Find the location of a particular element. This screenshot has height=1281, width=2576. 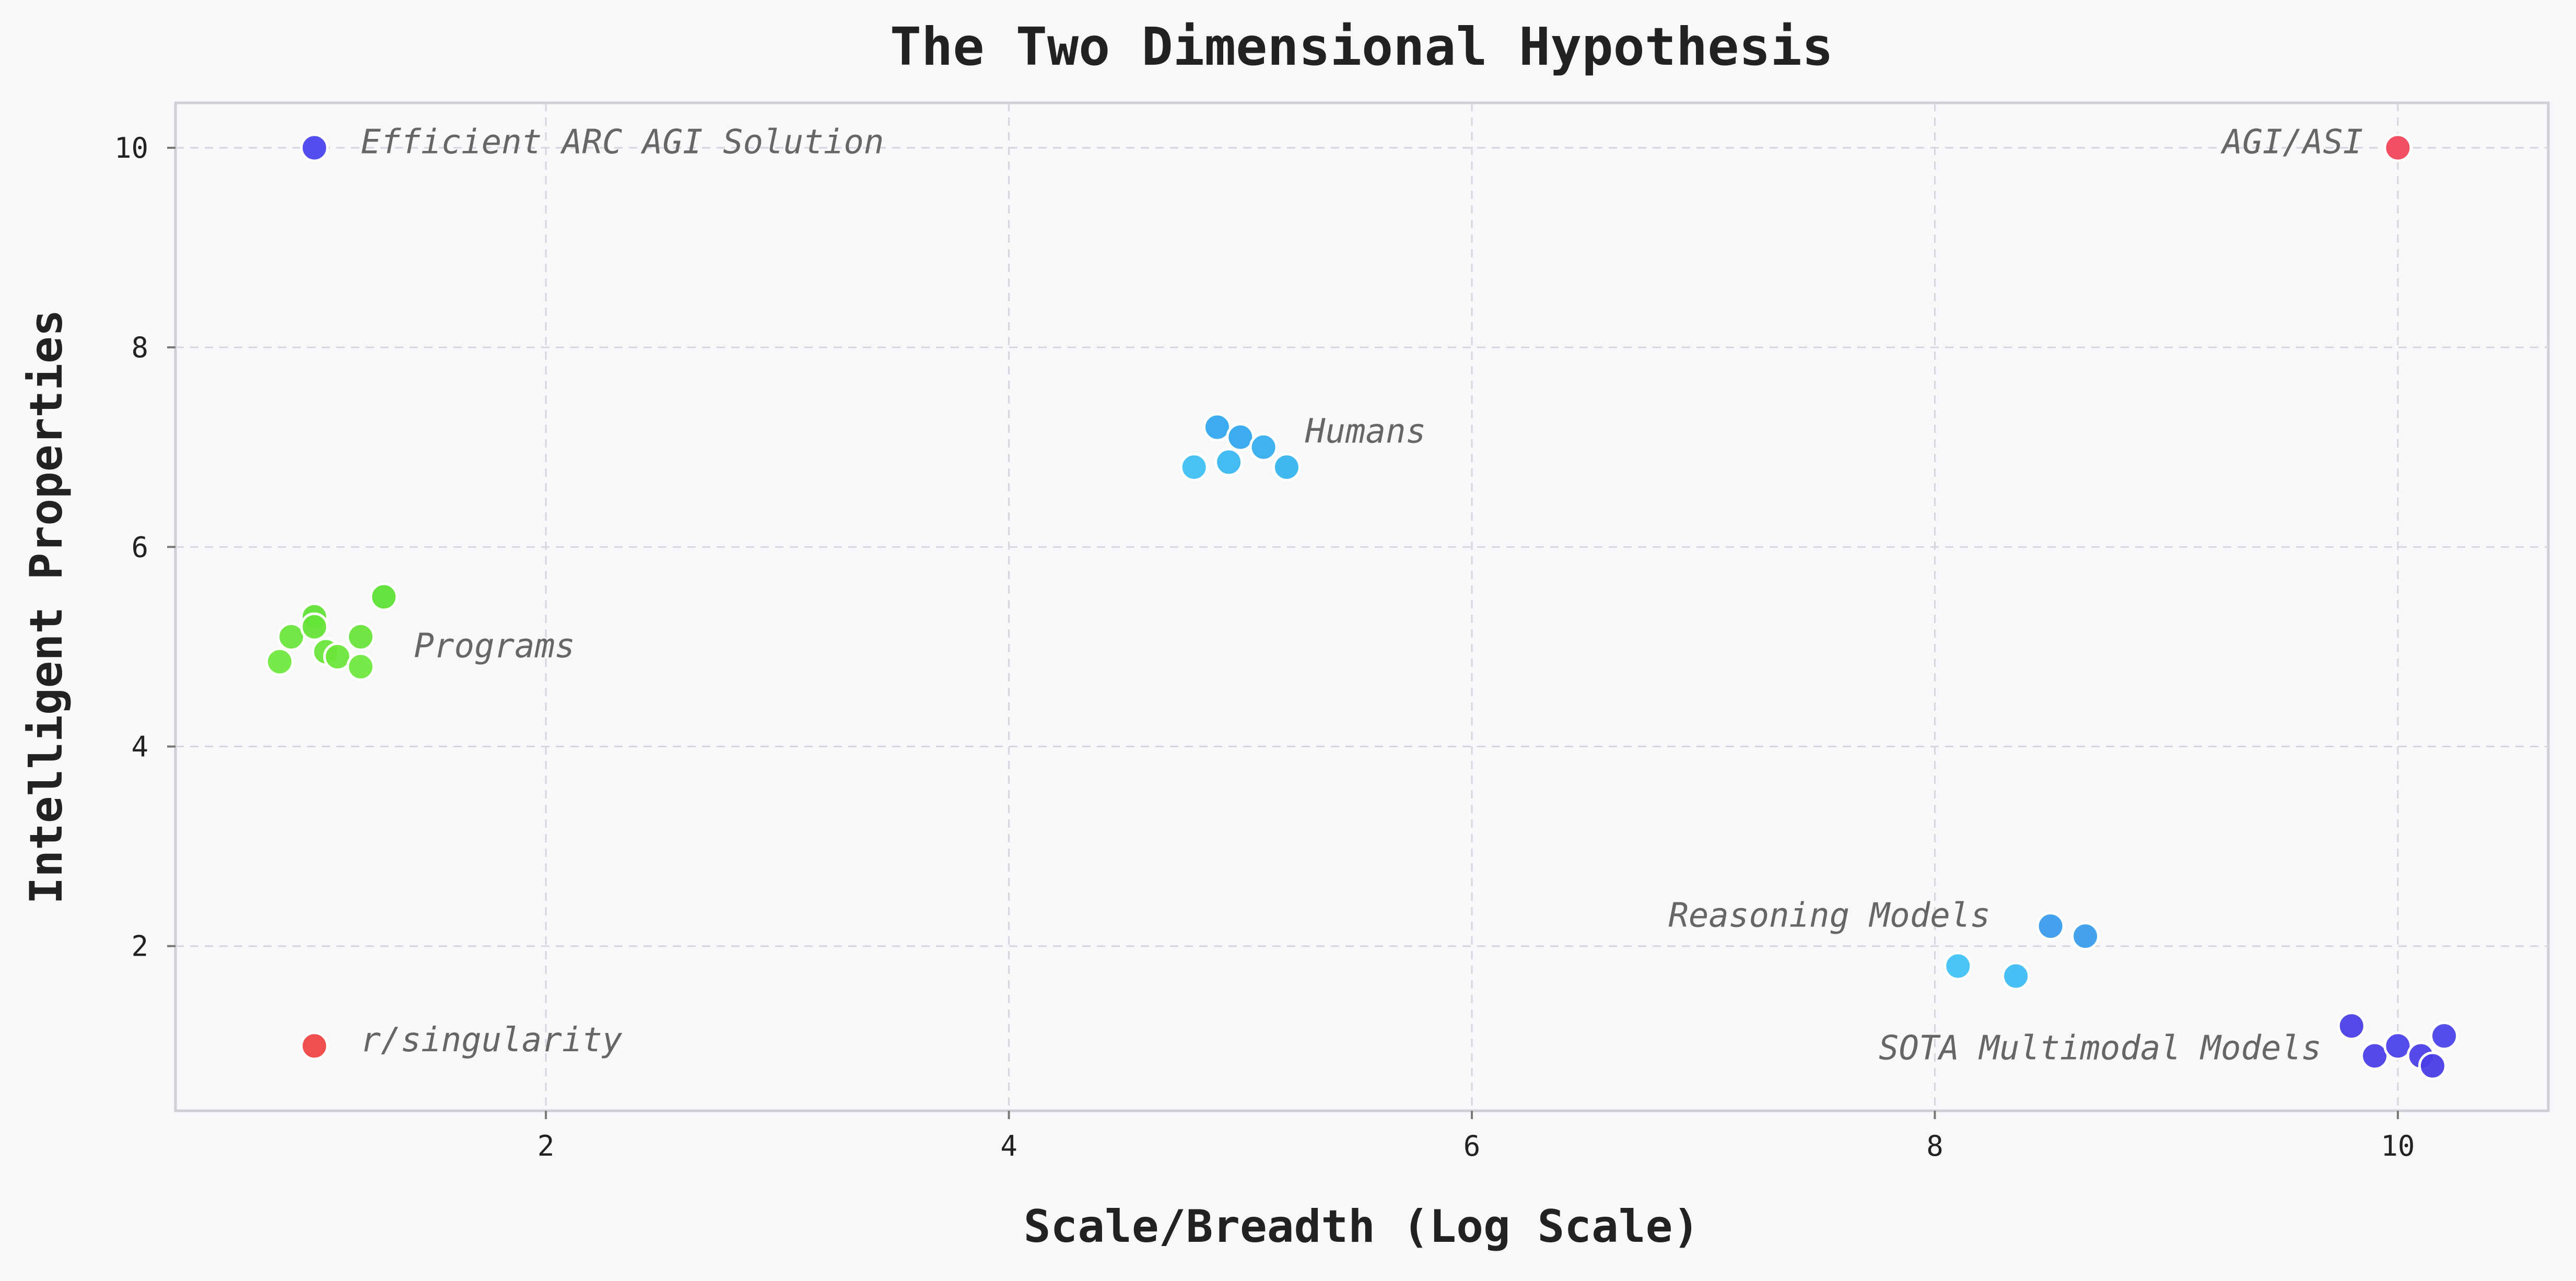

x-tick-label: 2 is located at coordinates (546, 1146).